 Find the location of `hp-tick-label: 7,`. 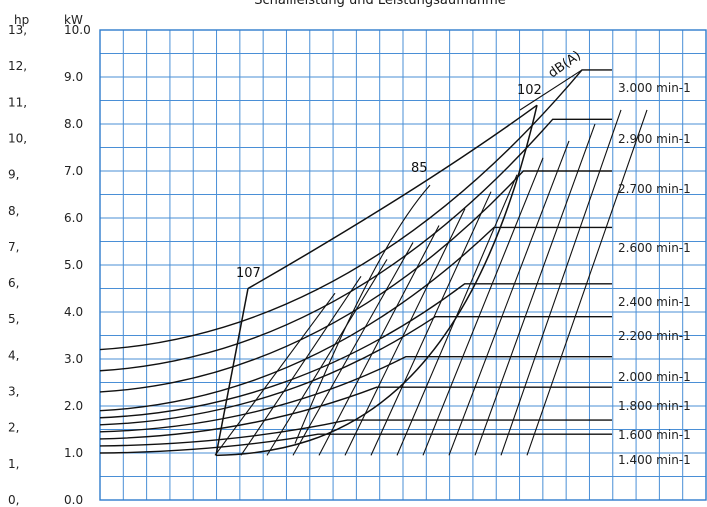

hp-tick-label: 7, is located at coordinates (13, 247).